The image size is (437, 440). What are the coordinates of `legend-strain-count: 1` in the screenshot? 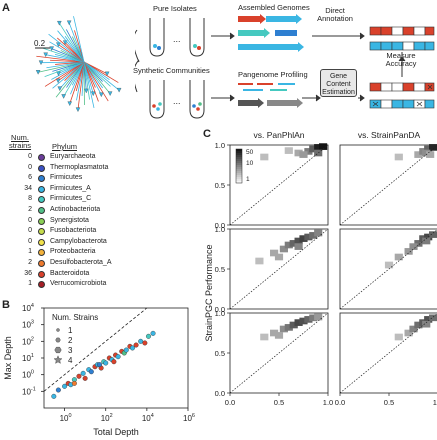 It's located at (30, 284).